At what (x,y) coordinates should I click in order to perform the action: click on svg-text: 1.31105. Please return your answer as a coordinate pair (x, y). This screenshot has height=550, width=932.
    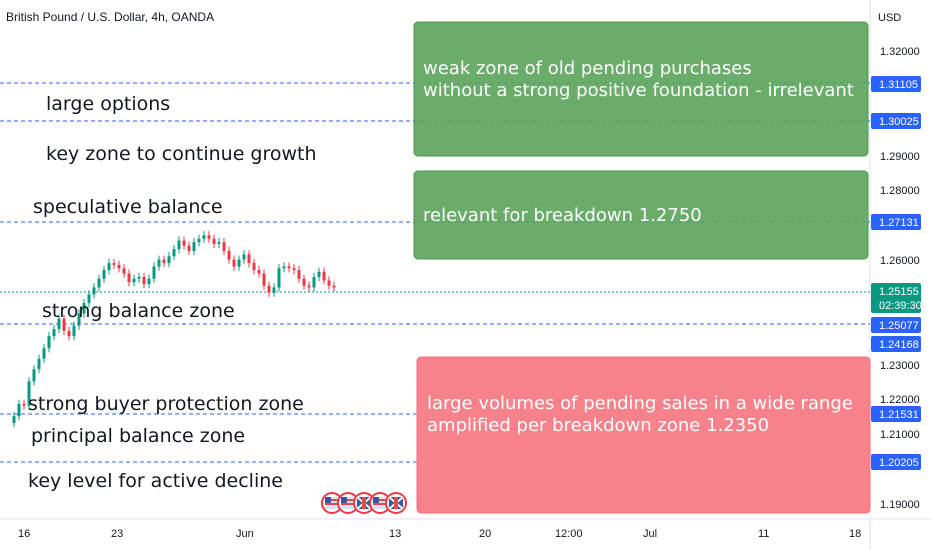
    Looking at the image, I should click on (898, 85).